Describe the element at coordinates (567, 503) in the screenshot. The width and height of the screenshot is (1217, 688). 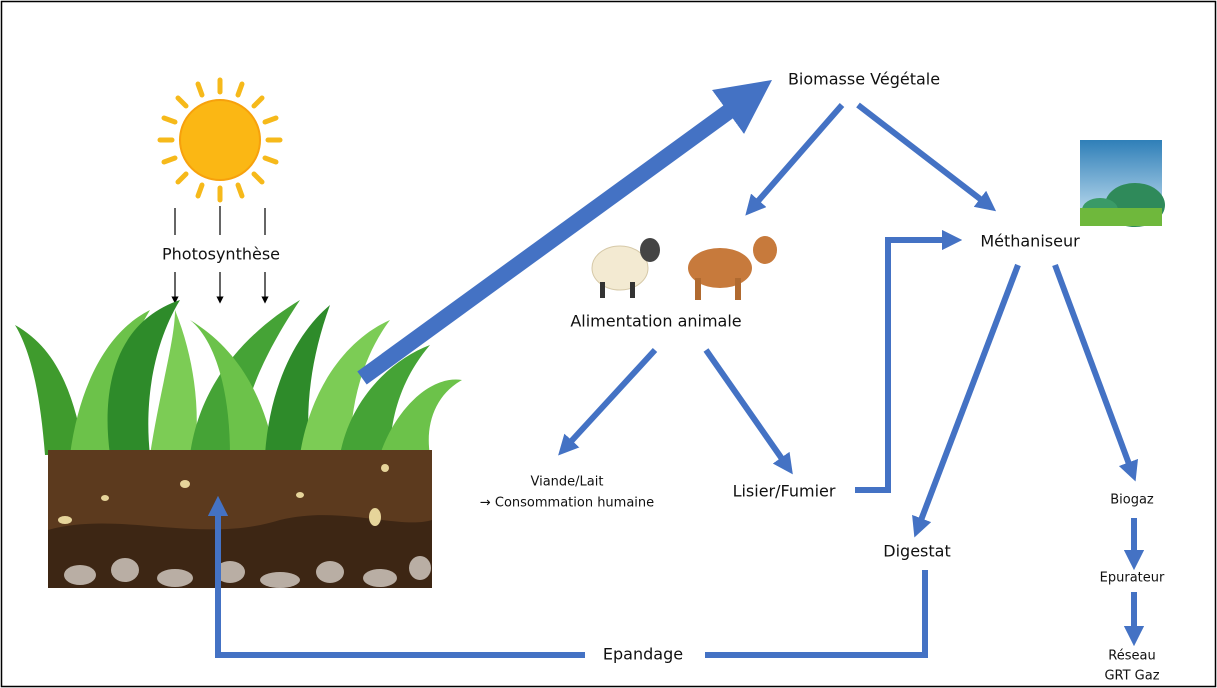
I see `label: → Consommation humaine` at that location.